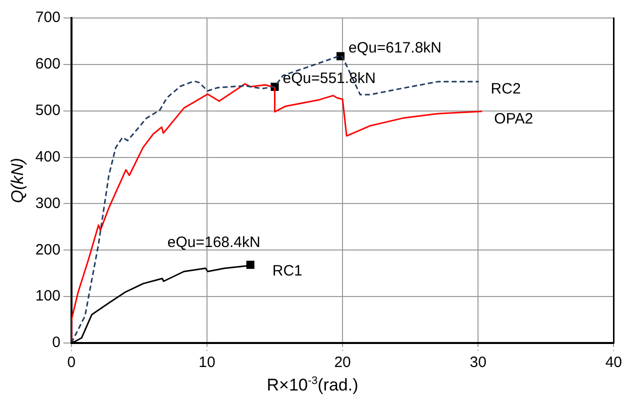 The width and height of the screenshot is (625, 405). Describe the element at coordinates (71, 363) in the screenshot. I see `x-tick-label: 0` at that location.